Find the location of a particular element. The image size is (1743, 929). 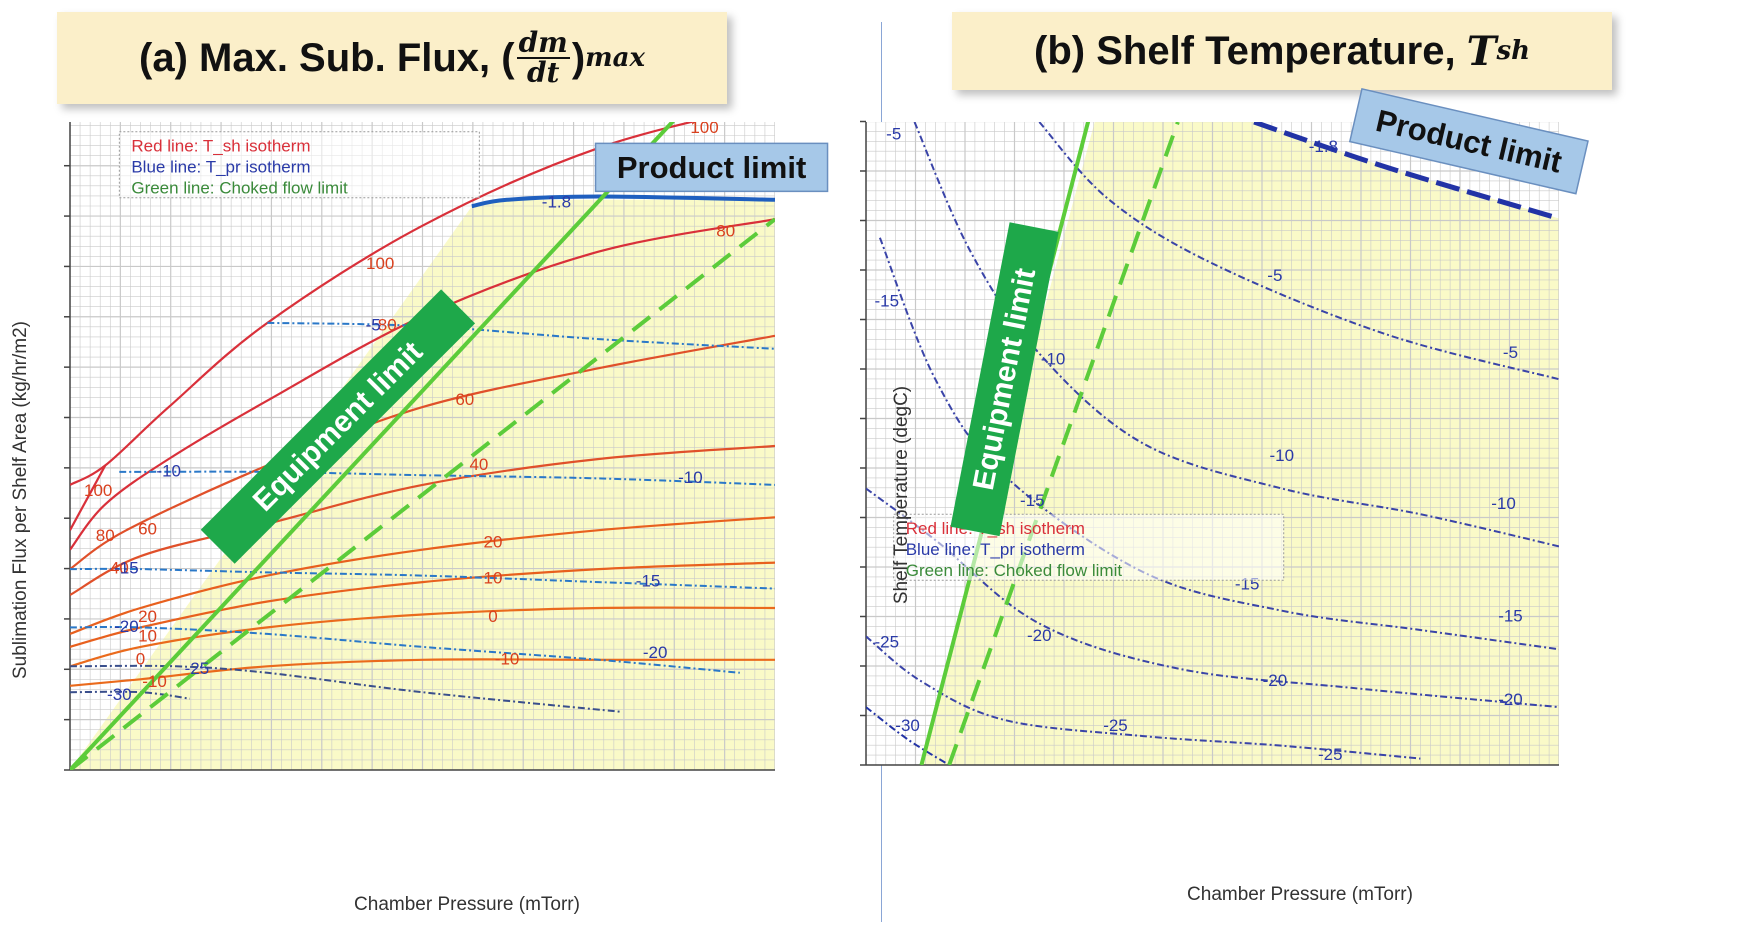

panel-a-title-prefix: (a) Max. Sub. Flux, ( is located at coordinates (327, 57).